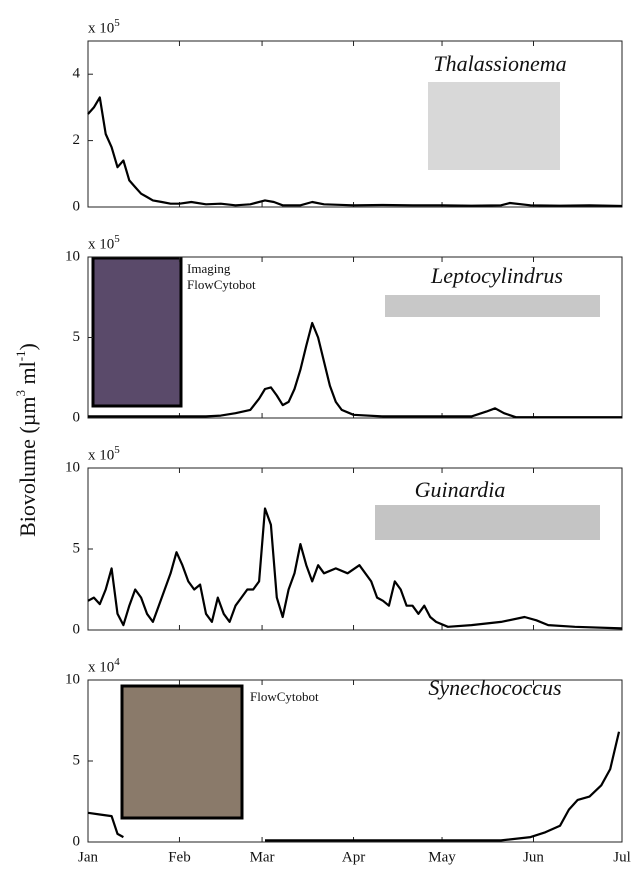  Describe the element at coordinates (27, 467) in the screenshot. I see `y-label-text: Biovolume (µm` at that location.